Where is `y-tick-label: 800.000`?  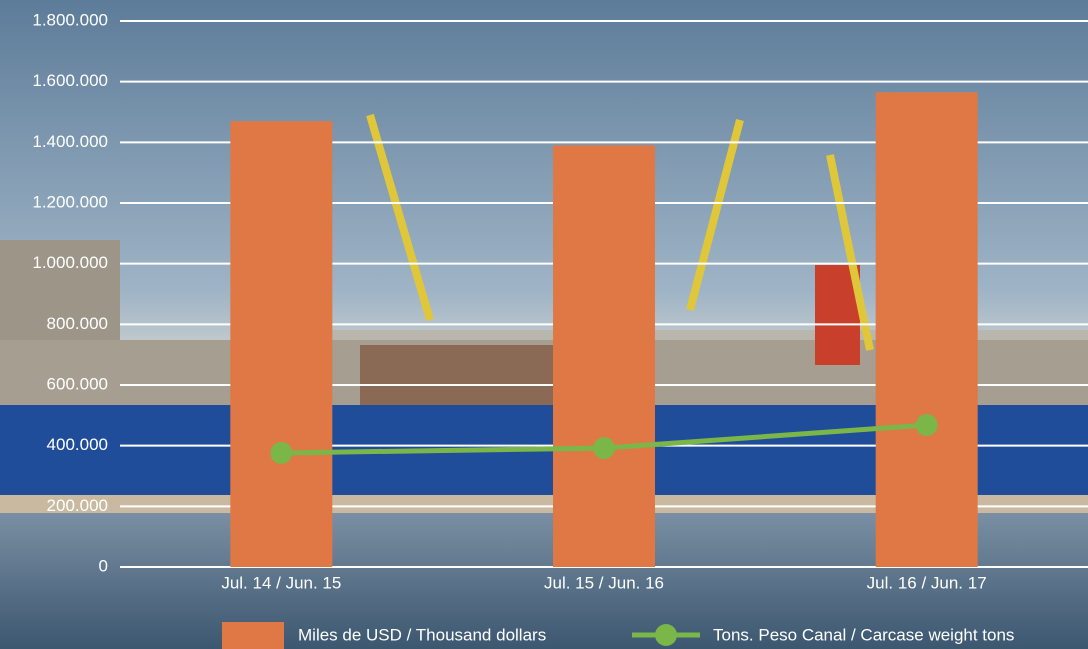
y-tick-label: 800.000 is located at coordinates (77, 323).